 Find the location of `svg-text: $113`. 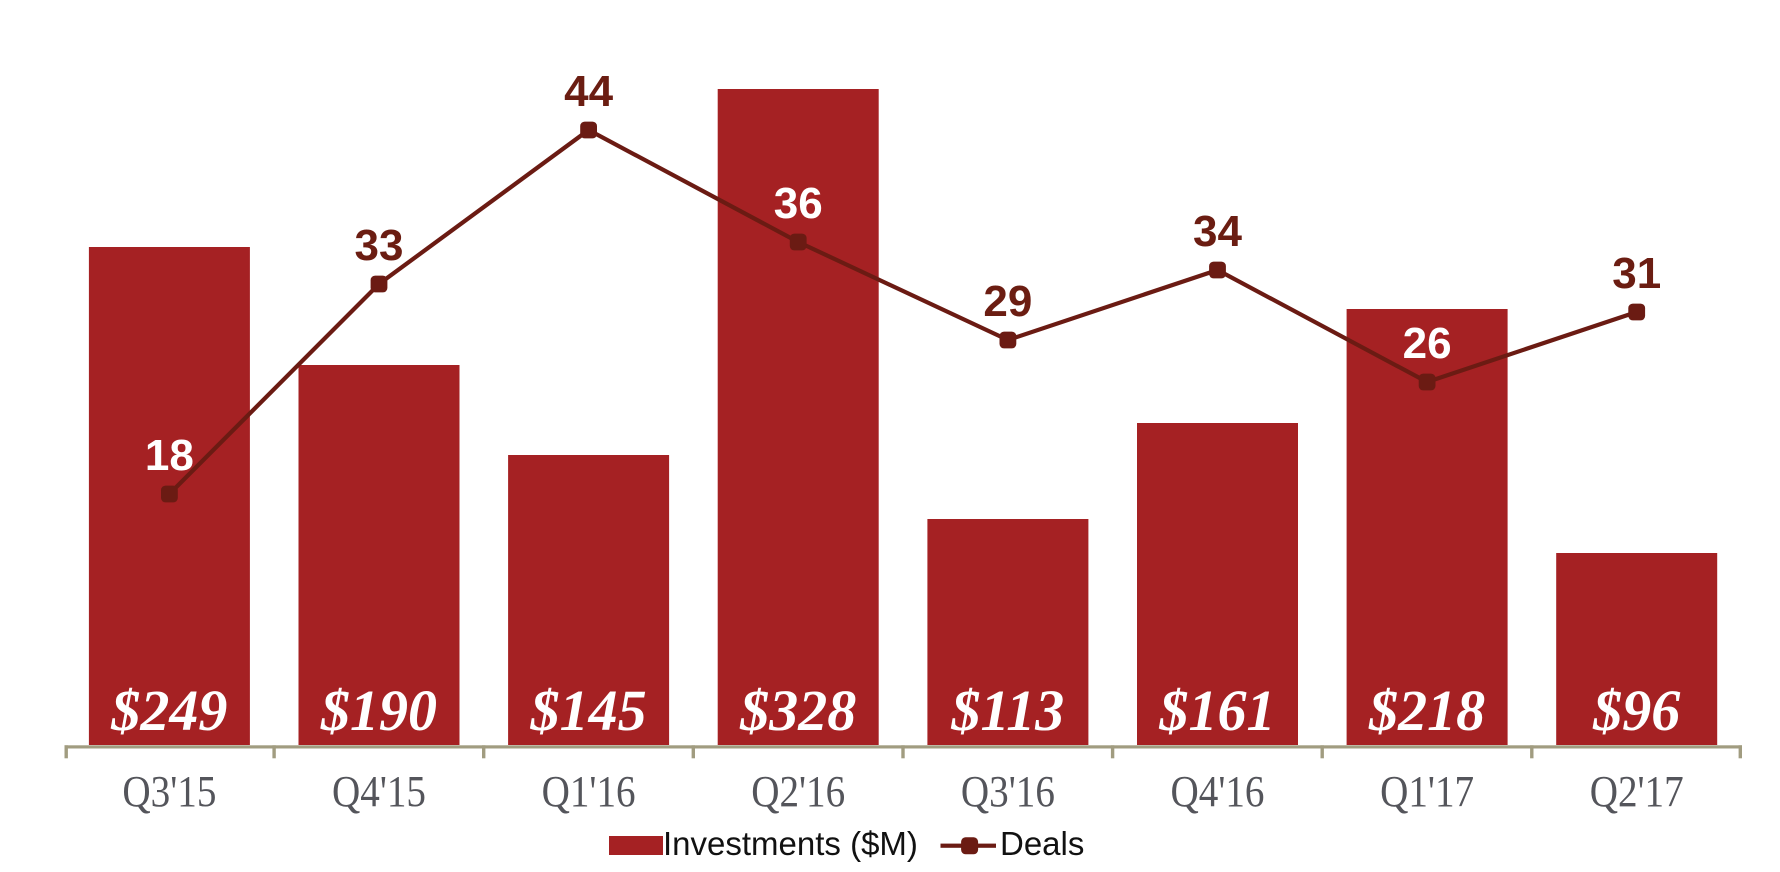

svg-text: $113 is located at coordinates (1007, 710).